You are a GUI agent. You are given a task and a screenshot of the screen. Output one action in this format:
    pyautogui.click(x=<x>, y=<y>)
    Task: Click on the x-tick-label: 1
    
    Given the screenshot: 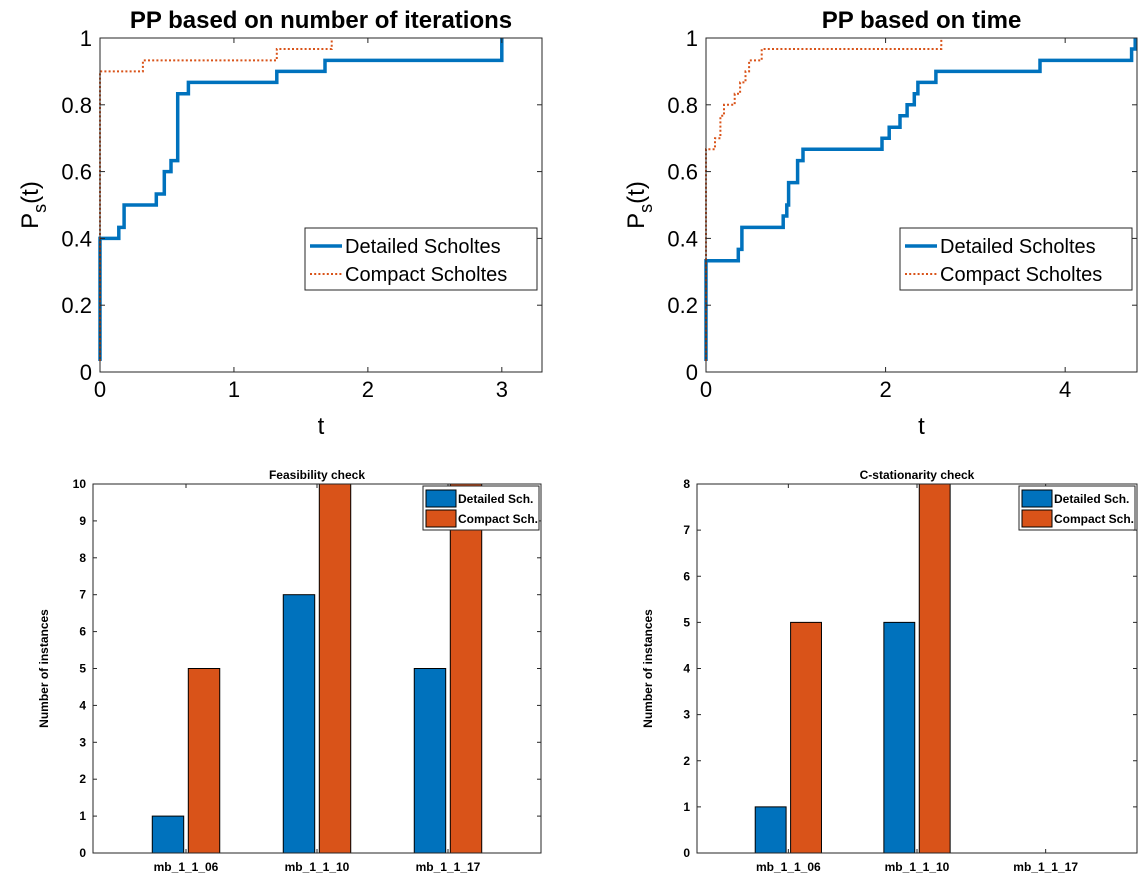 What is the action you would take?
    pyautogui.click(x=234, y=389)
    